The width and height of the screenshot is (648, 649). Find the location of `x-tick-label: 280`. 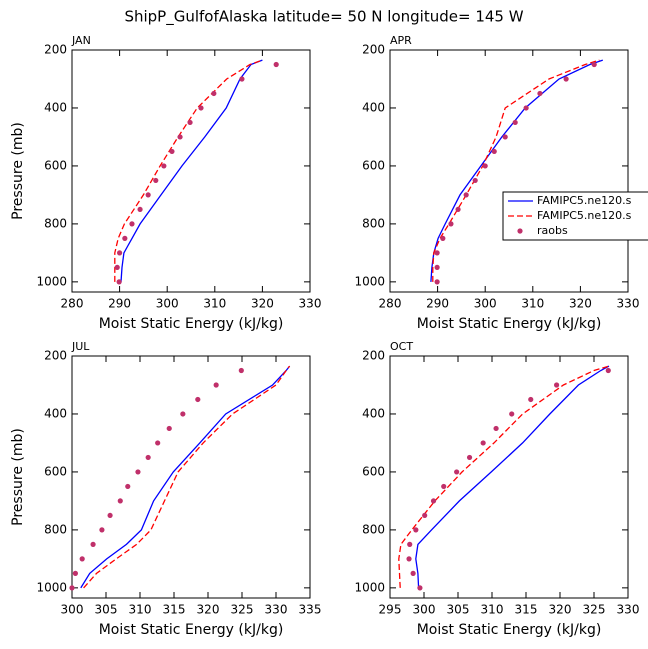

x-tick-label: 280 is located at coordinates (72, 304).